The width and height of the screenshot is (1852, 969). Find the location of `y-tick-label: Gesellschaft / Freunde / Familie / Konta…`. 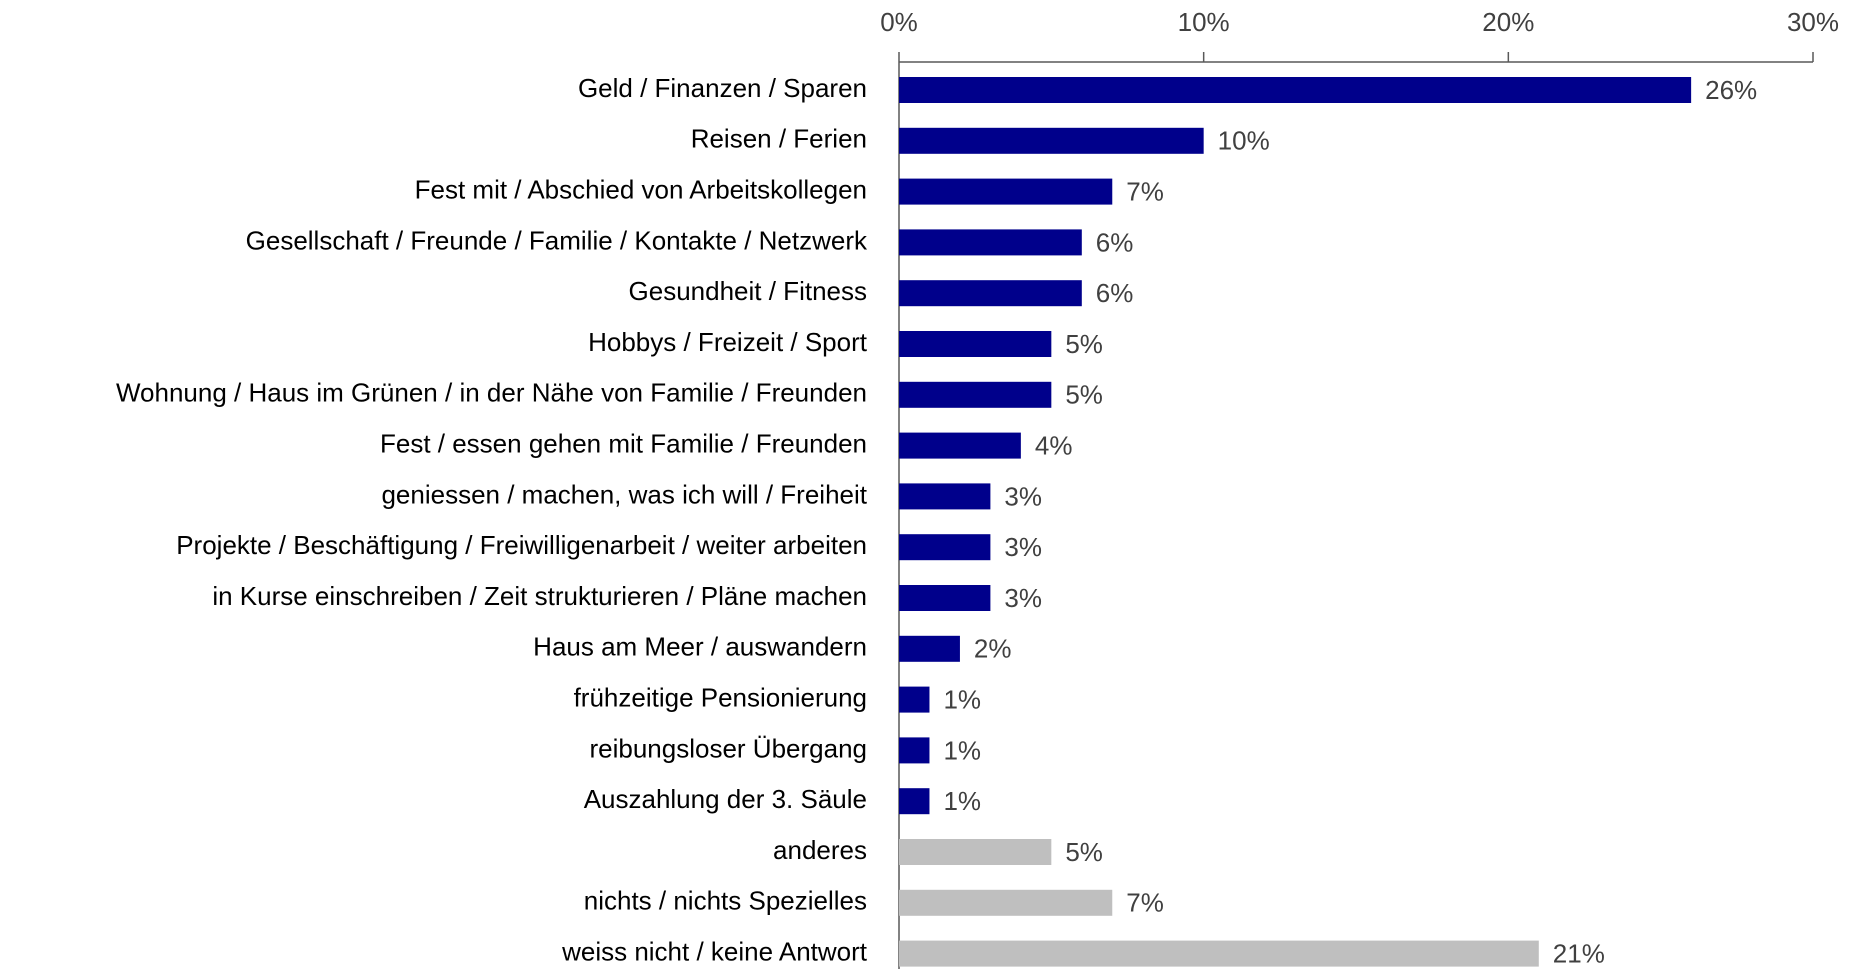

y-tick-label: Gesellschaft / Freunde / Familie / Konta… is located at coordinates (557, 240).